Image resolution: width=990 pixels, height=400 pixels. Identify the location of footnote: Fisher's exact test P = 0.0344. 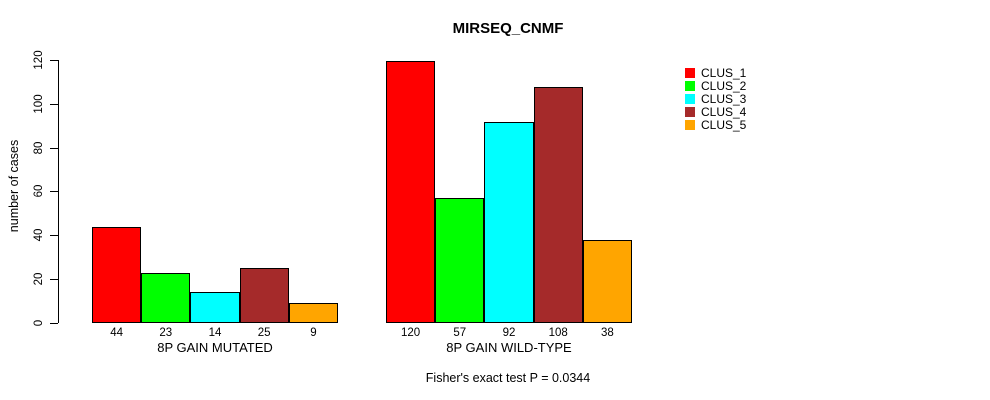
(508, 378).